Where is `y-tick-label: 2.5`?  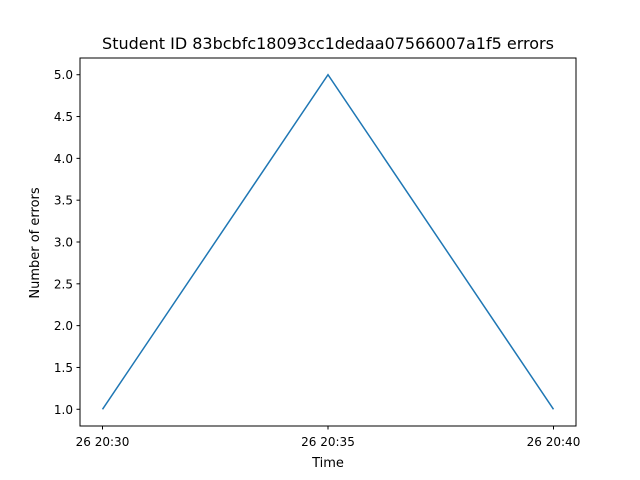 y-tick-label: 2.5 is located at coordinates (63, 284).